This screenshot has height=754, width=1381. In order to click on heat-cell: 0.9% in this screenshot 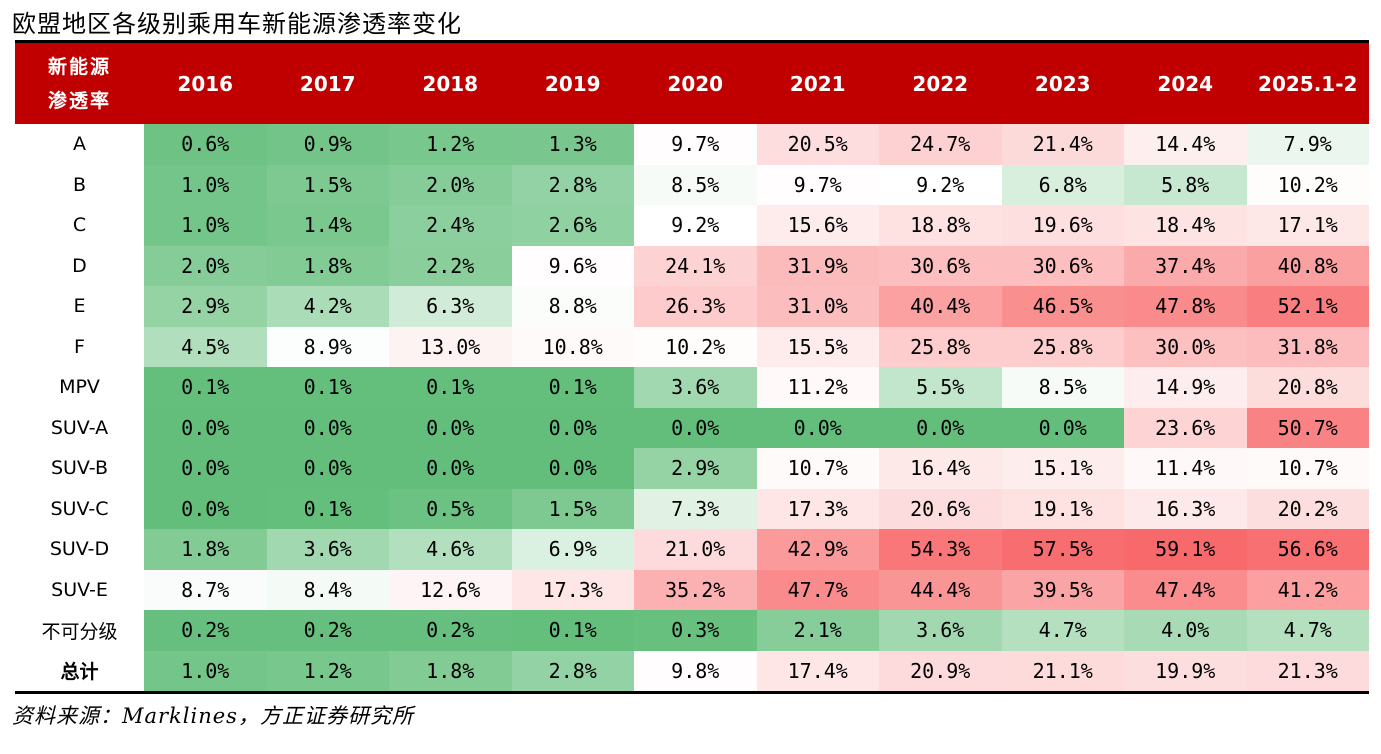, I will do `click(327, 144)`.